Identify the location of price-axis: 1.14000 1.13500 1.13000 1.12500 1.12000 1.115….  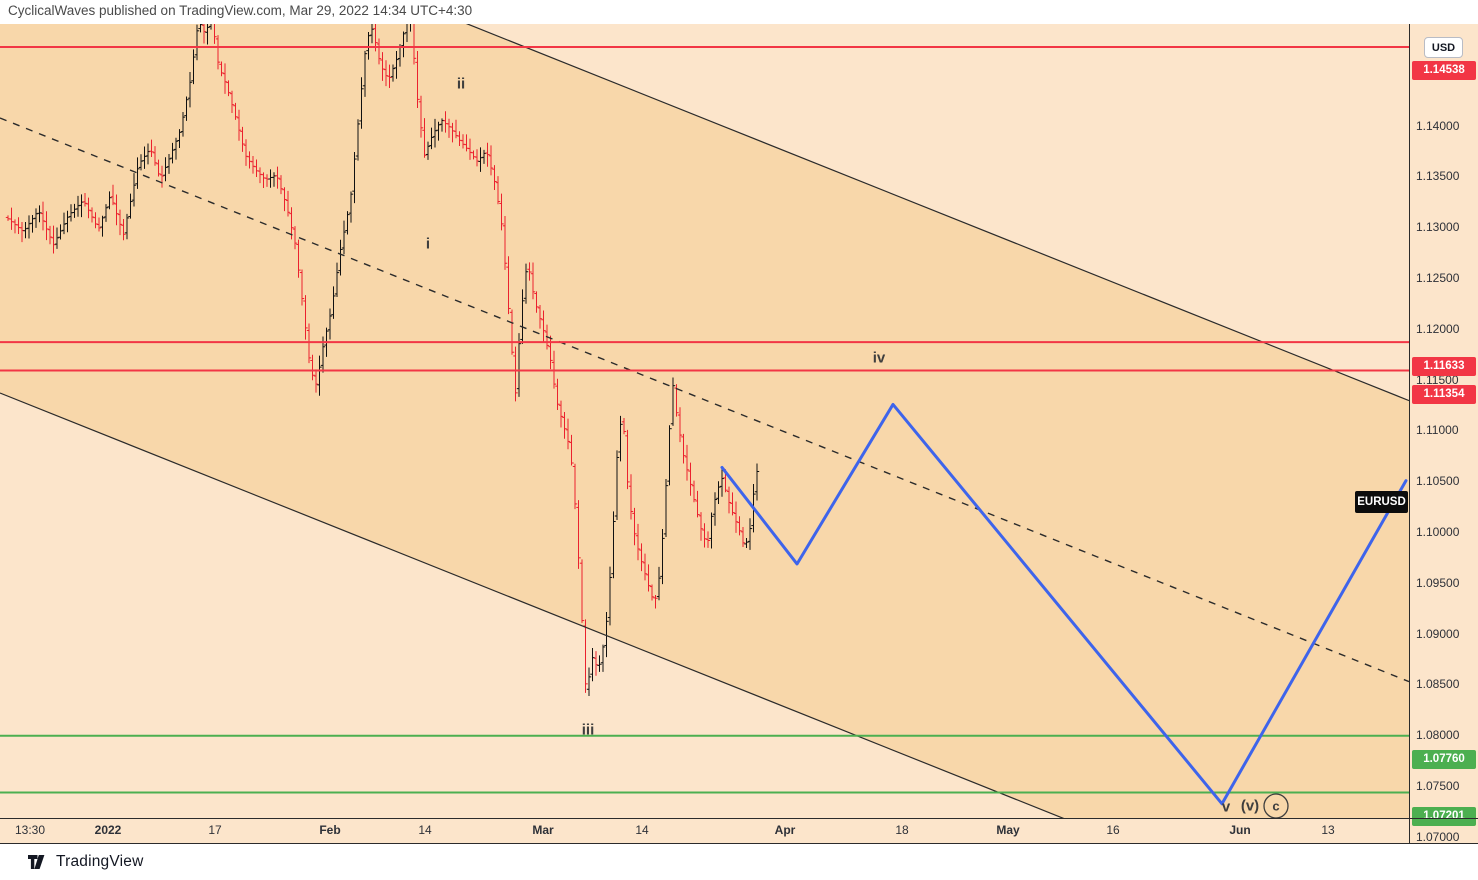
(1444, 434).